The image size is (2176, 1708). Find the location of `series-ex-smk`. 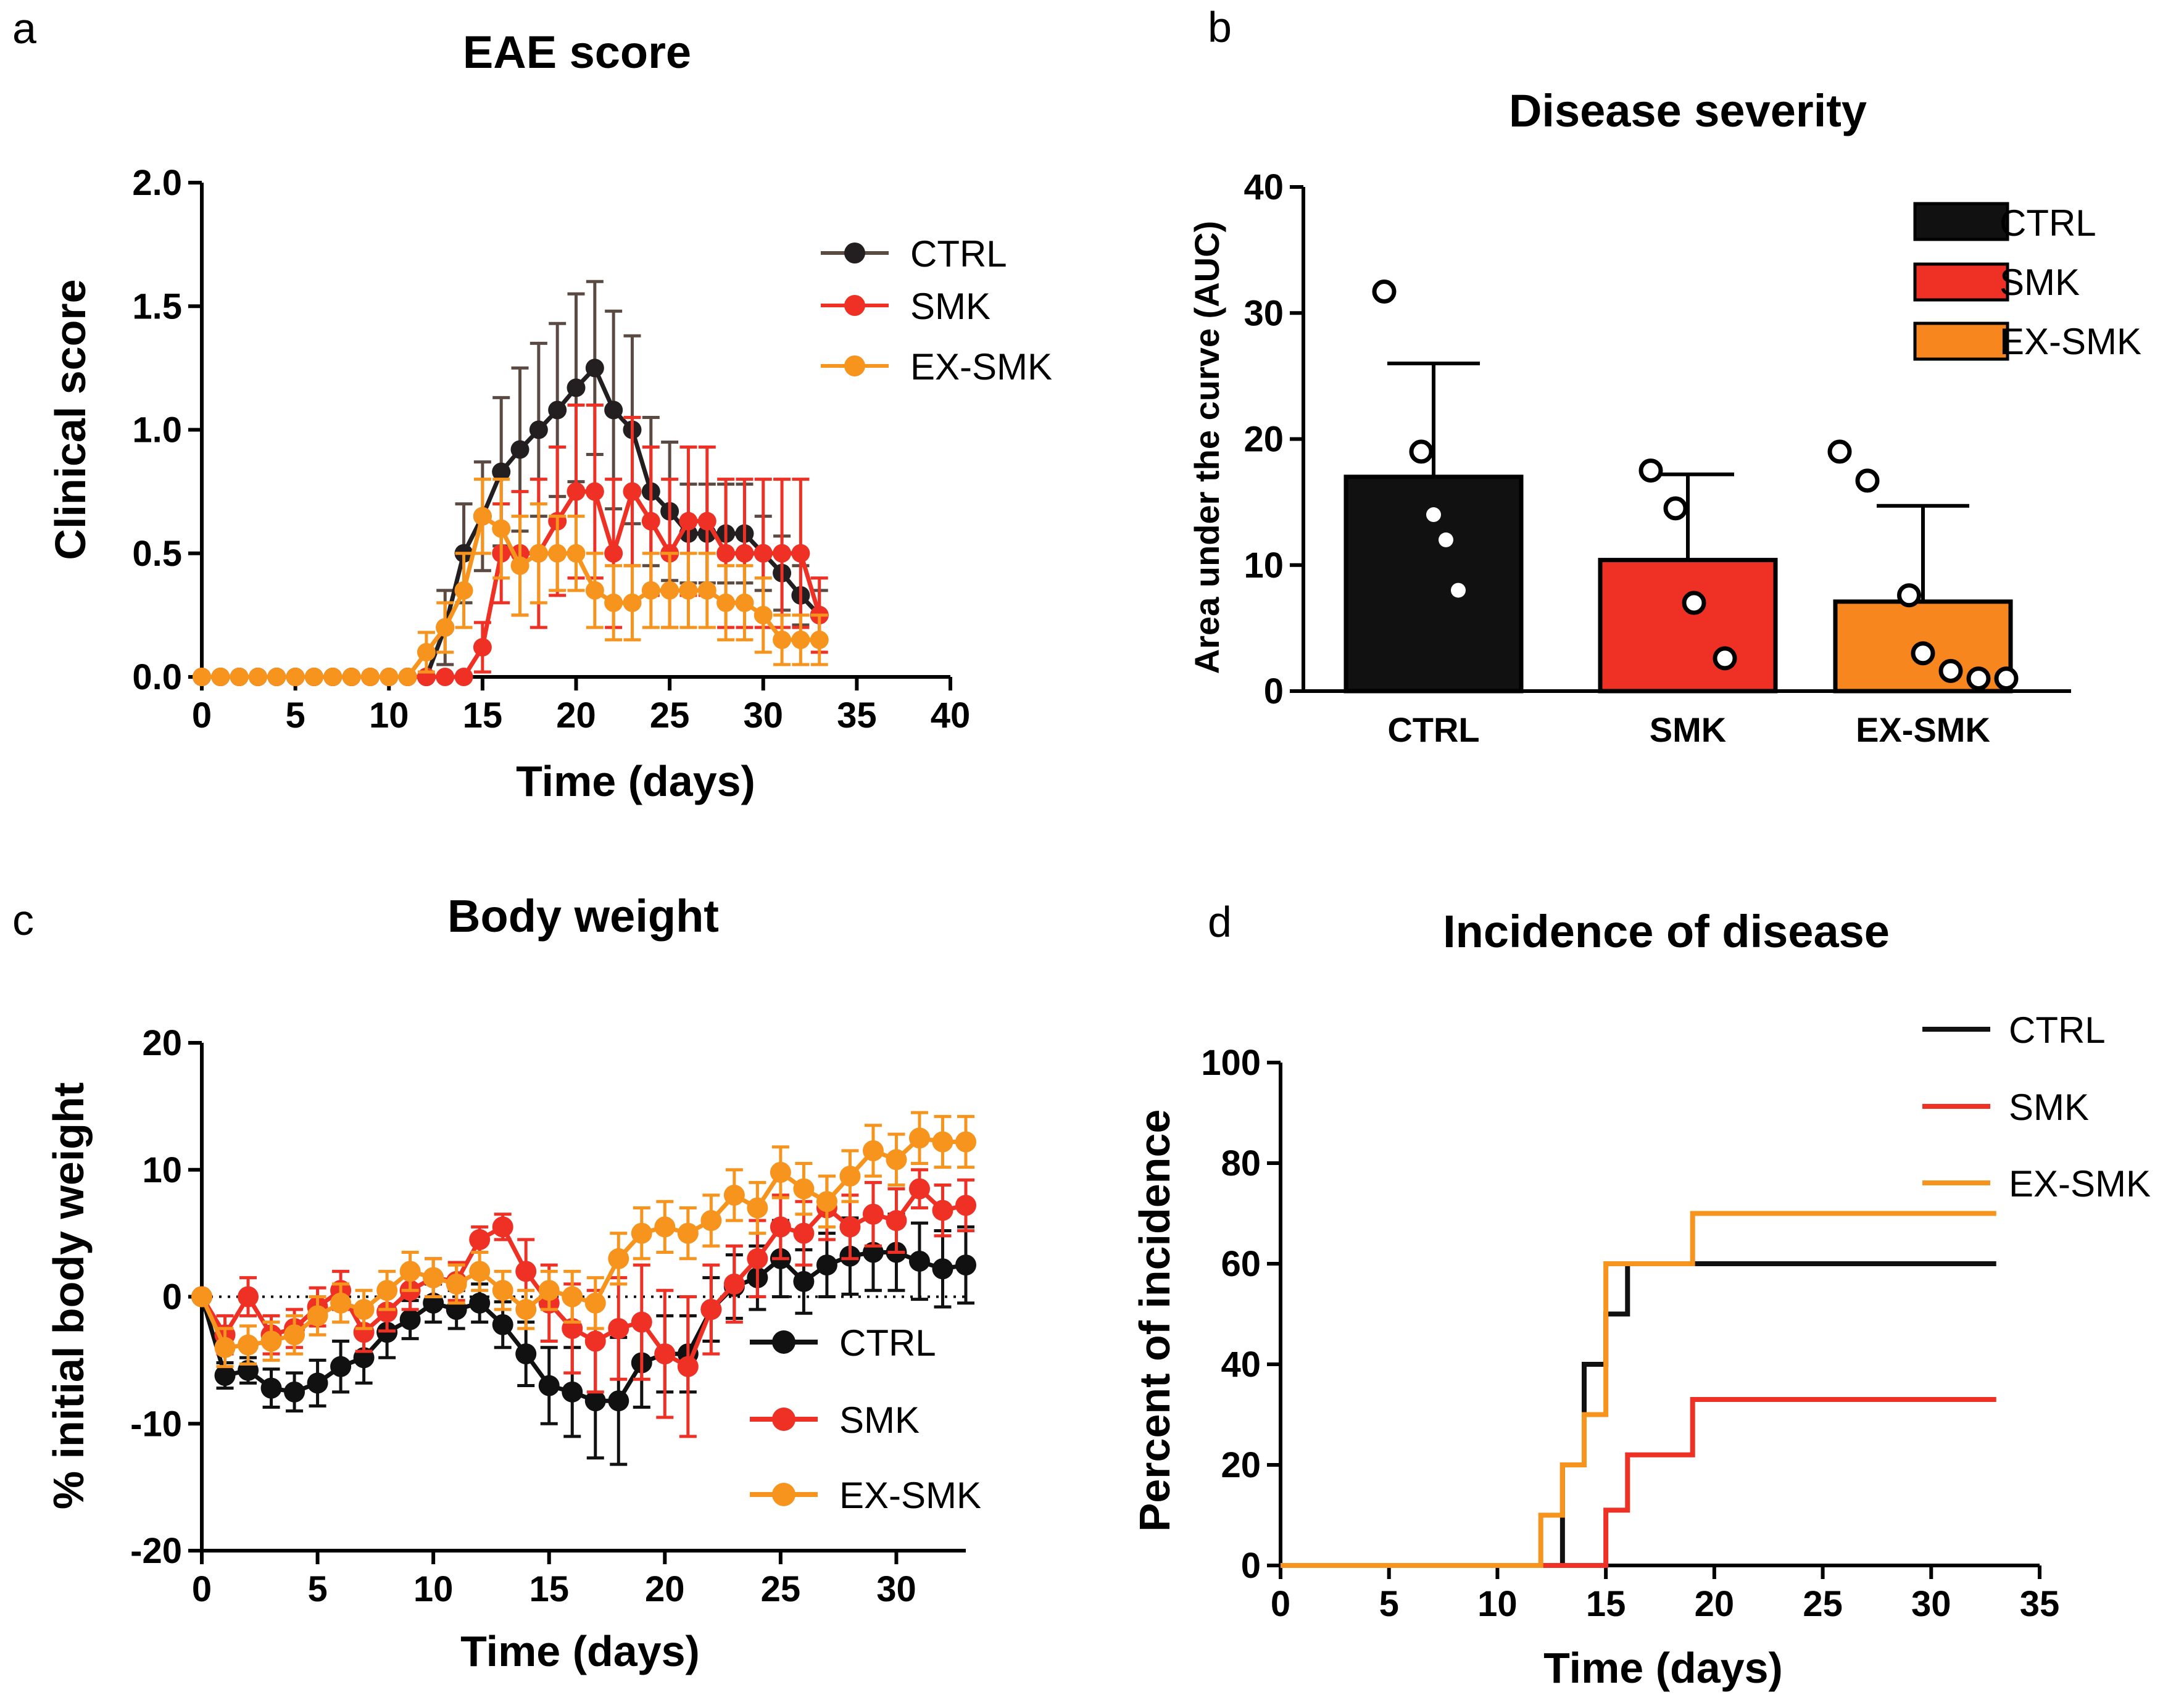

series-ex-smk is located at coordinates (583, 1240).